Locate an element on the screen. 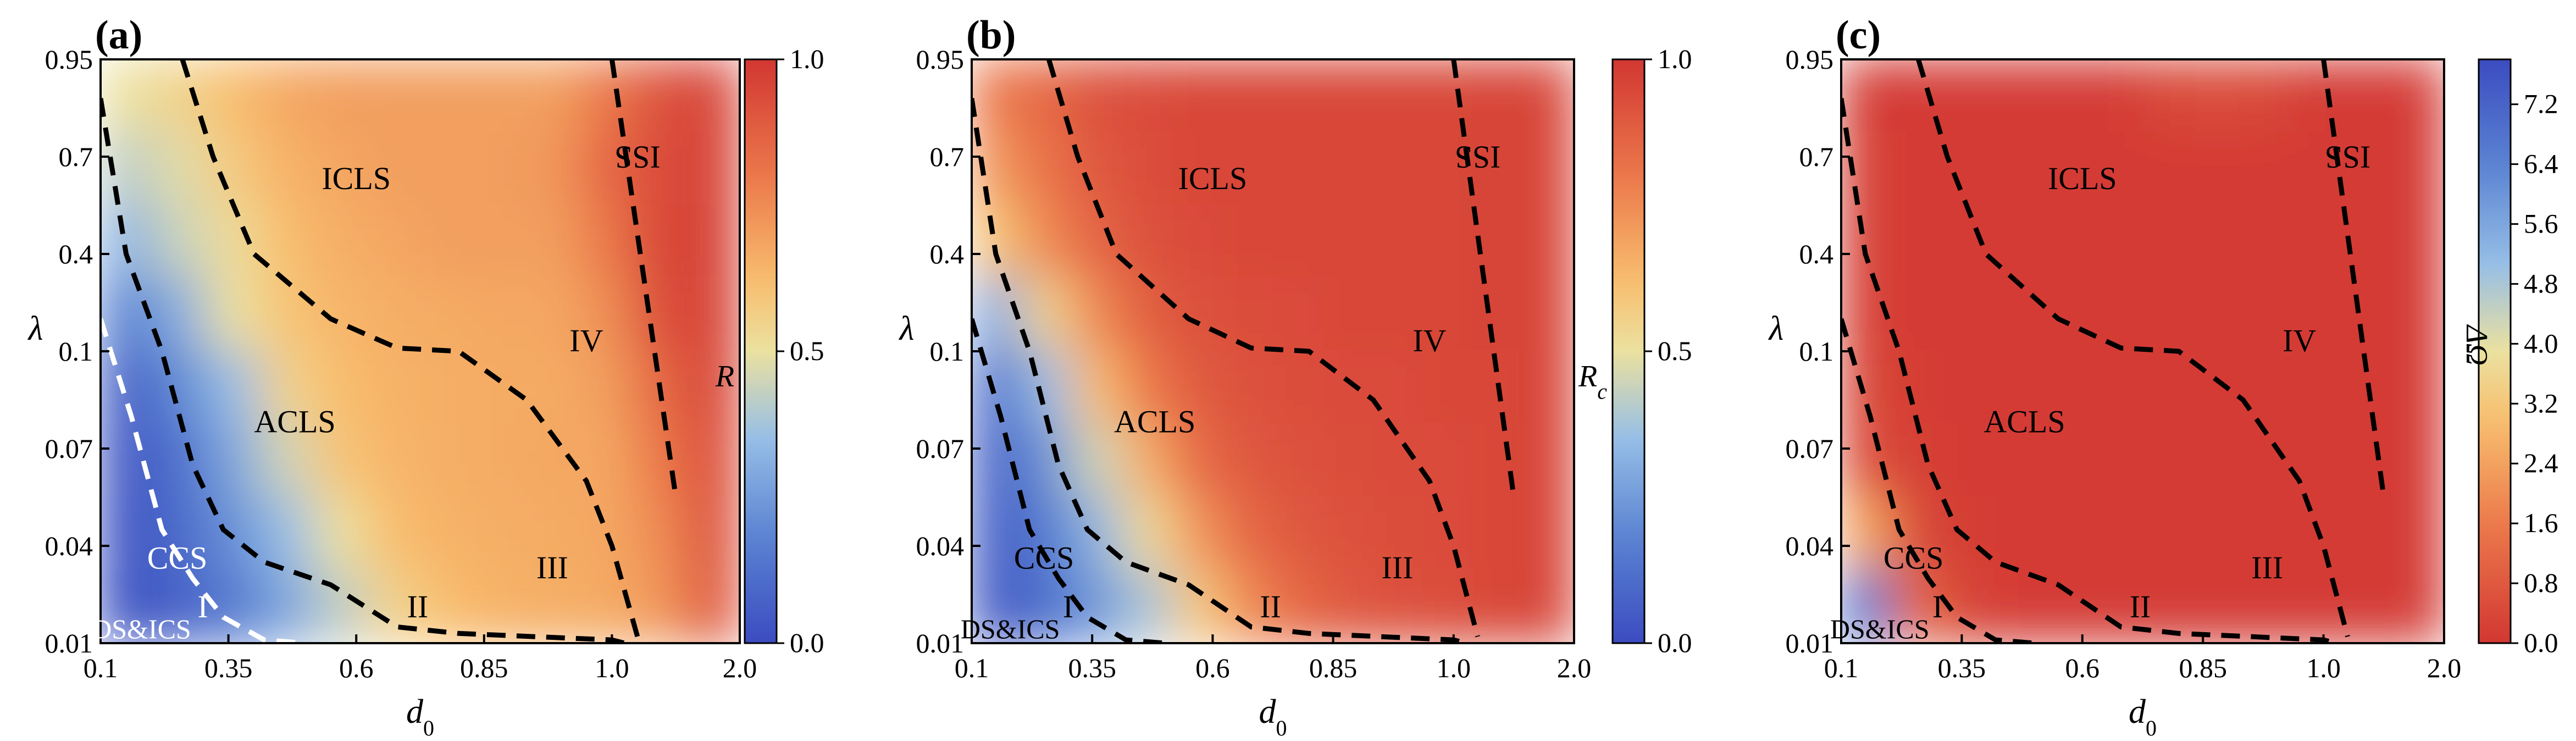 This screenshot has width=2576, height=741. y-axis-label: λ is located at coordinates (1776, 328).